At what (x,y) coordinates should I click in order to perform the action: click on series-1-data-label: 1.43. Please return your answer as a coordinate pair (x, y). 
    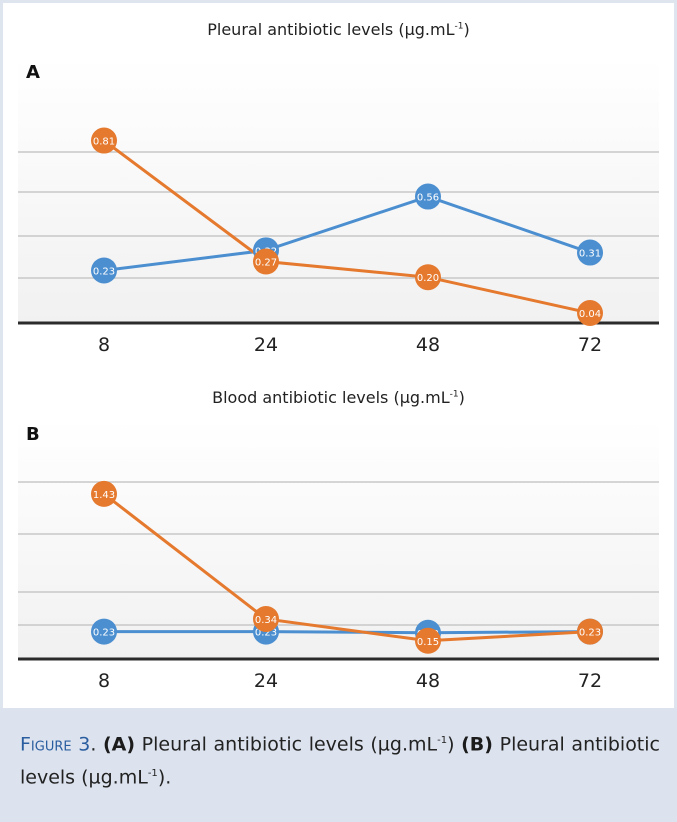
    Looking at the image, I should click on (104, 495).